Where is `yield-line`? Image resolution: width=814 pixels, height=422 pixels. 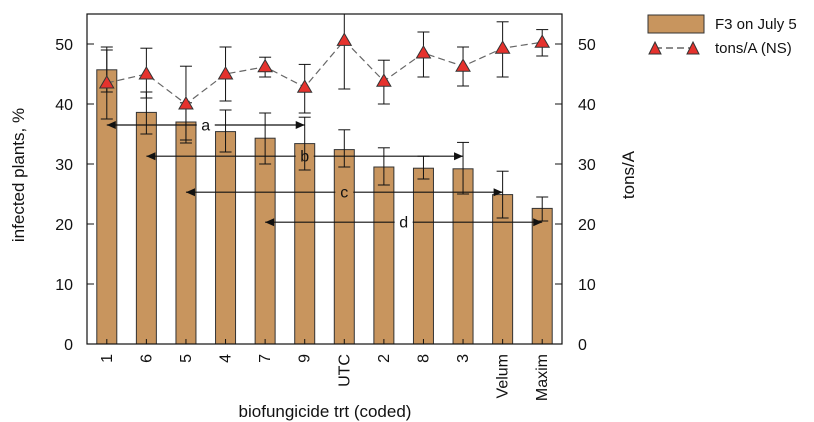 yield-line is located at coordinates (324, 72).